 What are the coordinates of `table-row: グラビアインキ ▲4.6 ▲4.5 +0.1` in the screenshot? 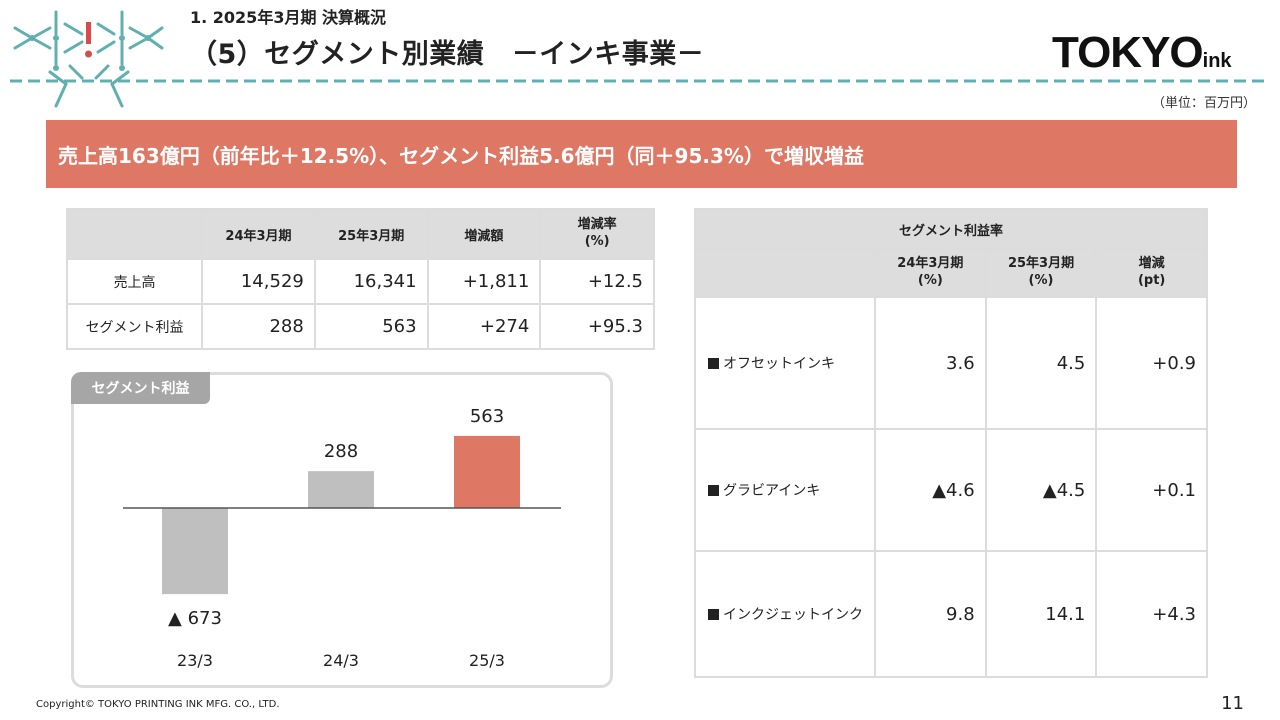 It's located at (950, 490).